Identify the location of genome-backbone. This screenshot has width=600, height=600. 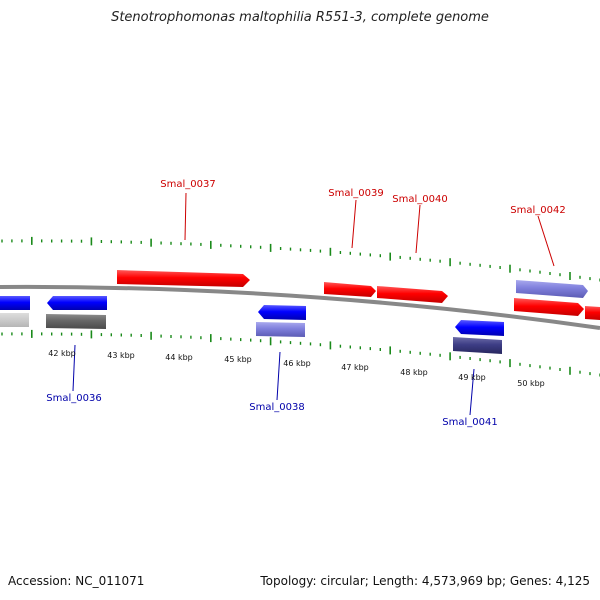
(300, 307).